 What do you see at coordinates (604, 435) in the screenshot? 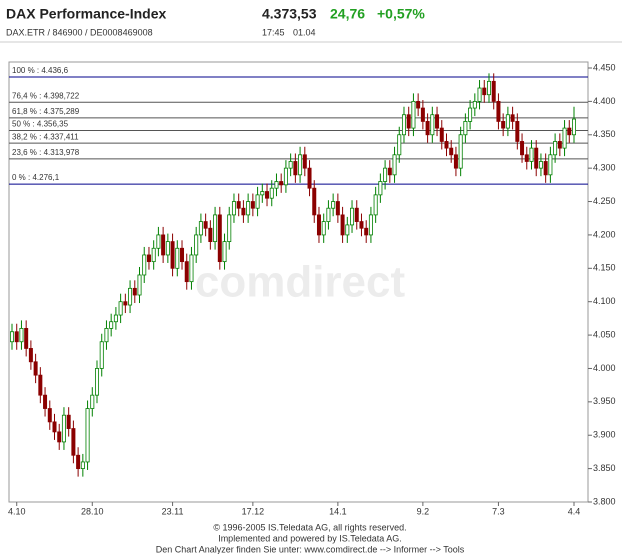
I see `y-tick-label: 3.900` at bounding box center [604, 435].